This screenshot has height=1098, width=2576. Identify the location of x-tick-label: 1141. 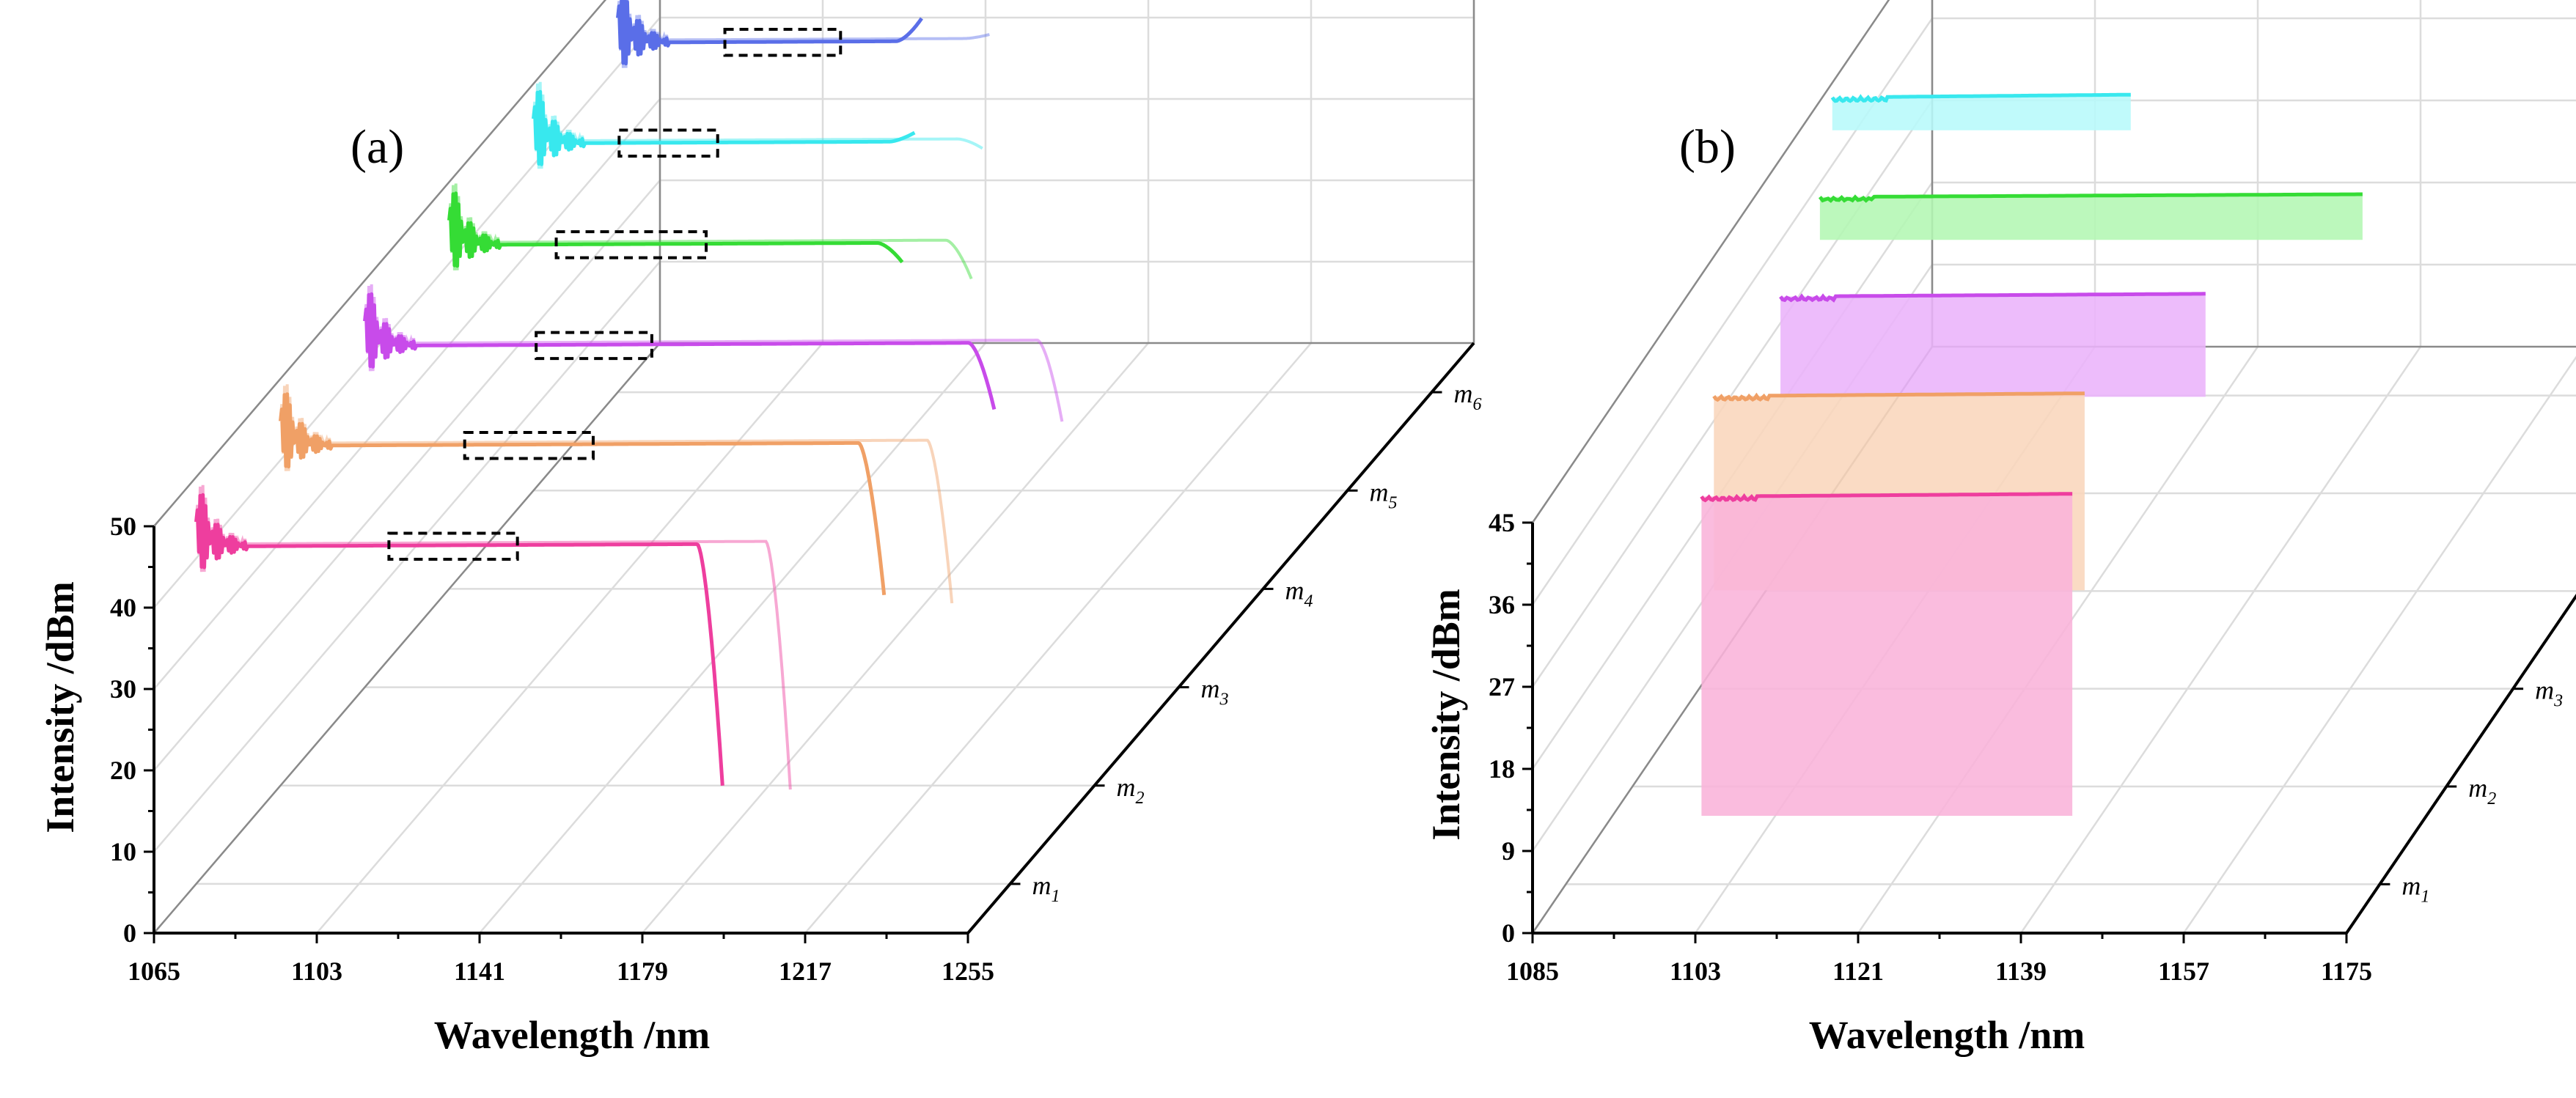
(480, 971).